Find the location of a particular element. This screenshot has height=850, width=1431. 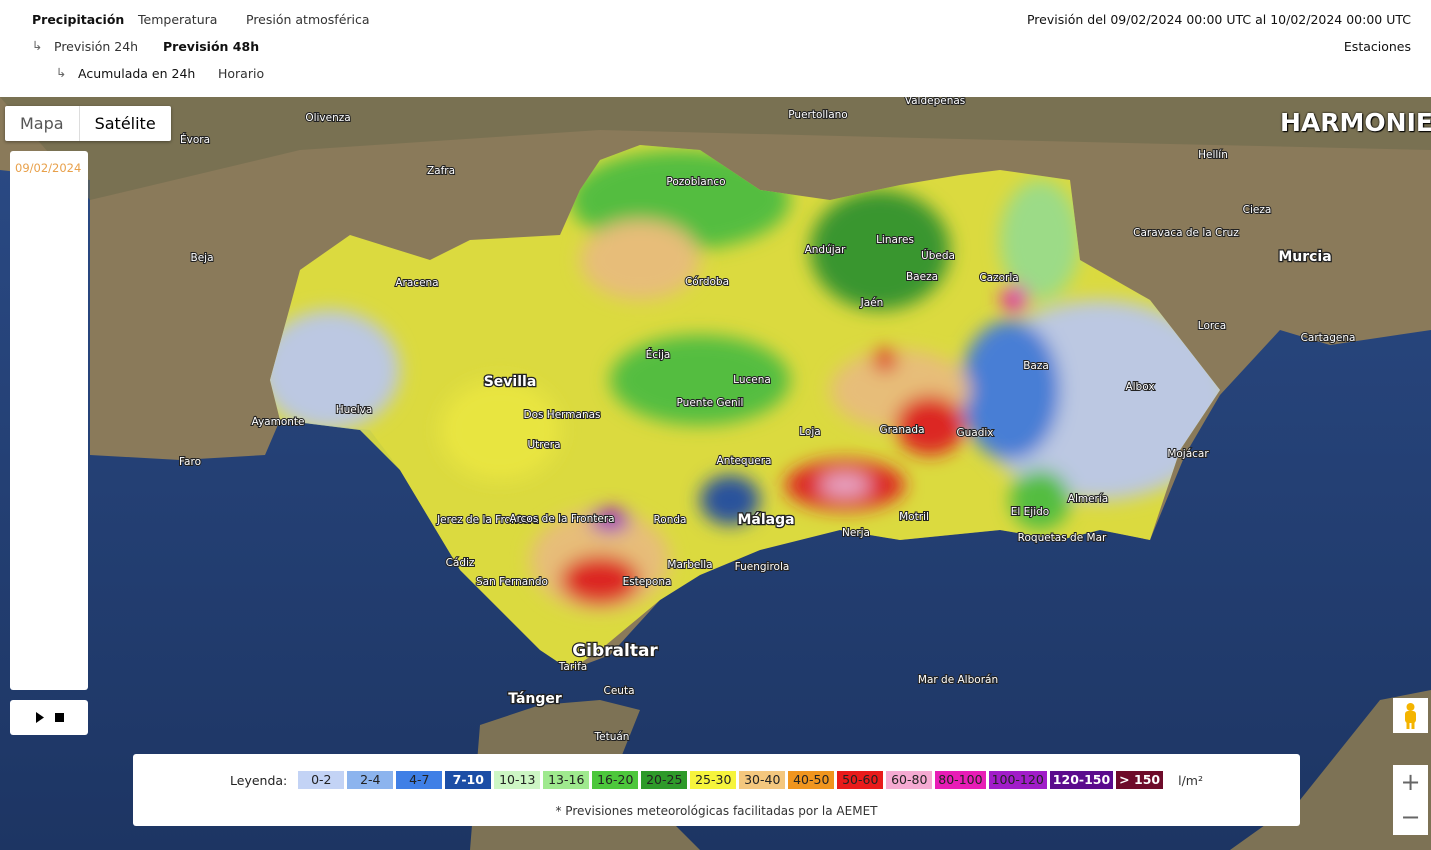

subtab: Previsión 48h is located at coordinates (211, 46).